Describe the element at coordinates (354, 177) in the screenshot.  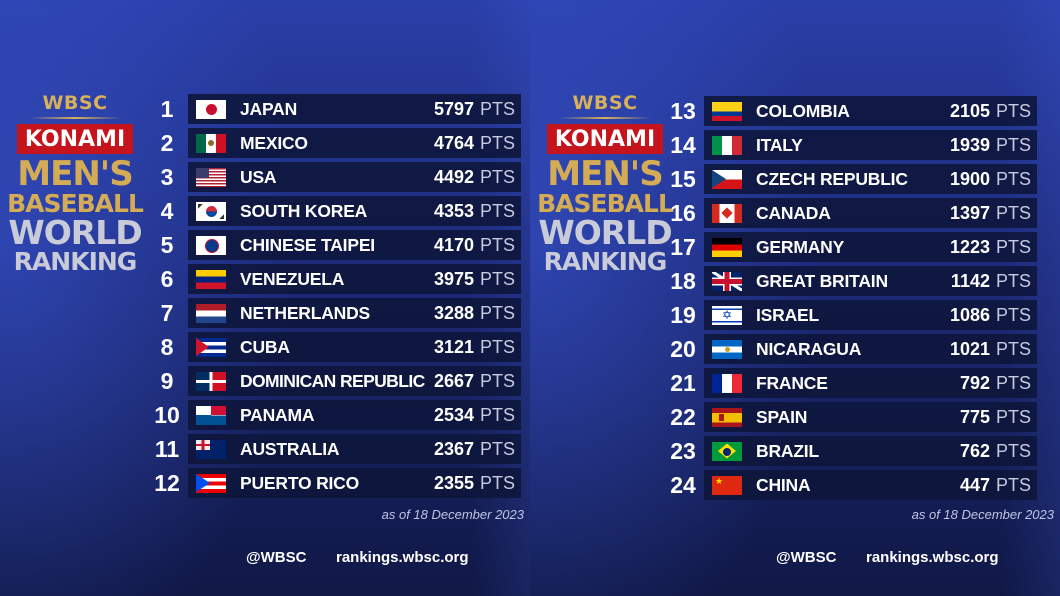
I see `ranking-bar: USA 4492 PTS` at that location.